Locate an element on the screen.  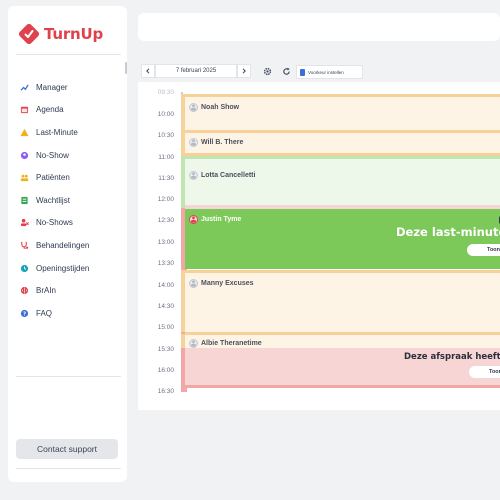
sidebar-item-manager: Manager is located at coordinates (73, 87).